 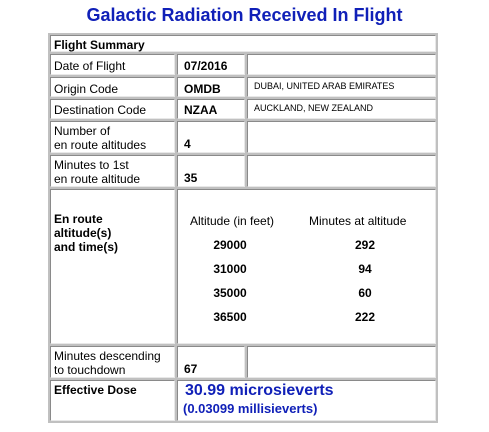 I want to click on altitude-row-4: 36500, so click(x=230, y=317).